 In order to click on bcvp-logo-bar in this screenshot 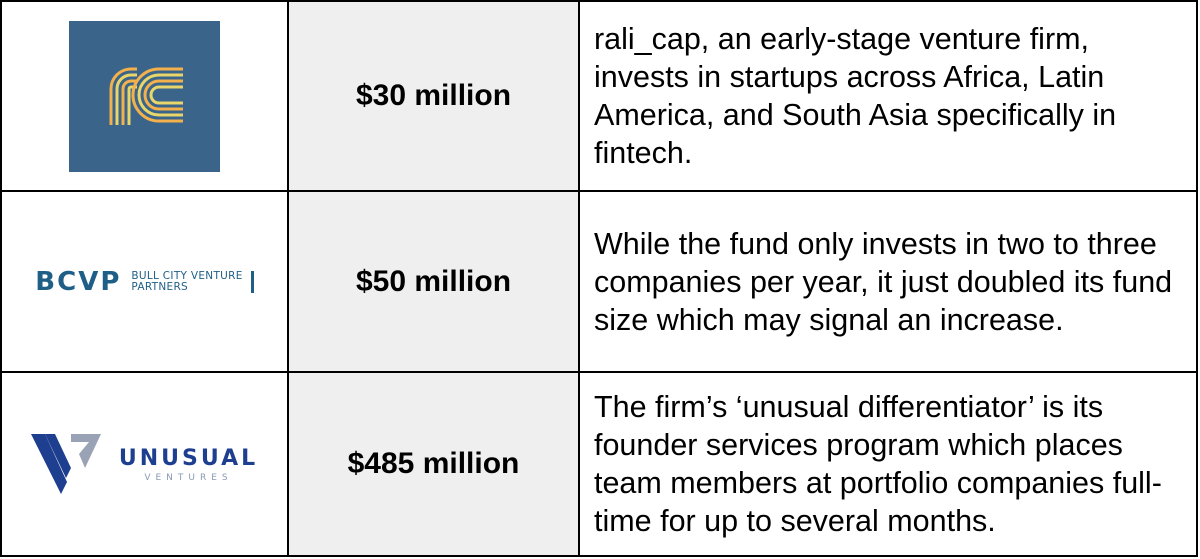, I will do `click(252, 281)`.